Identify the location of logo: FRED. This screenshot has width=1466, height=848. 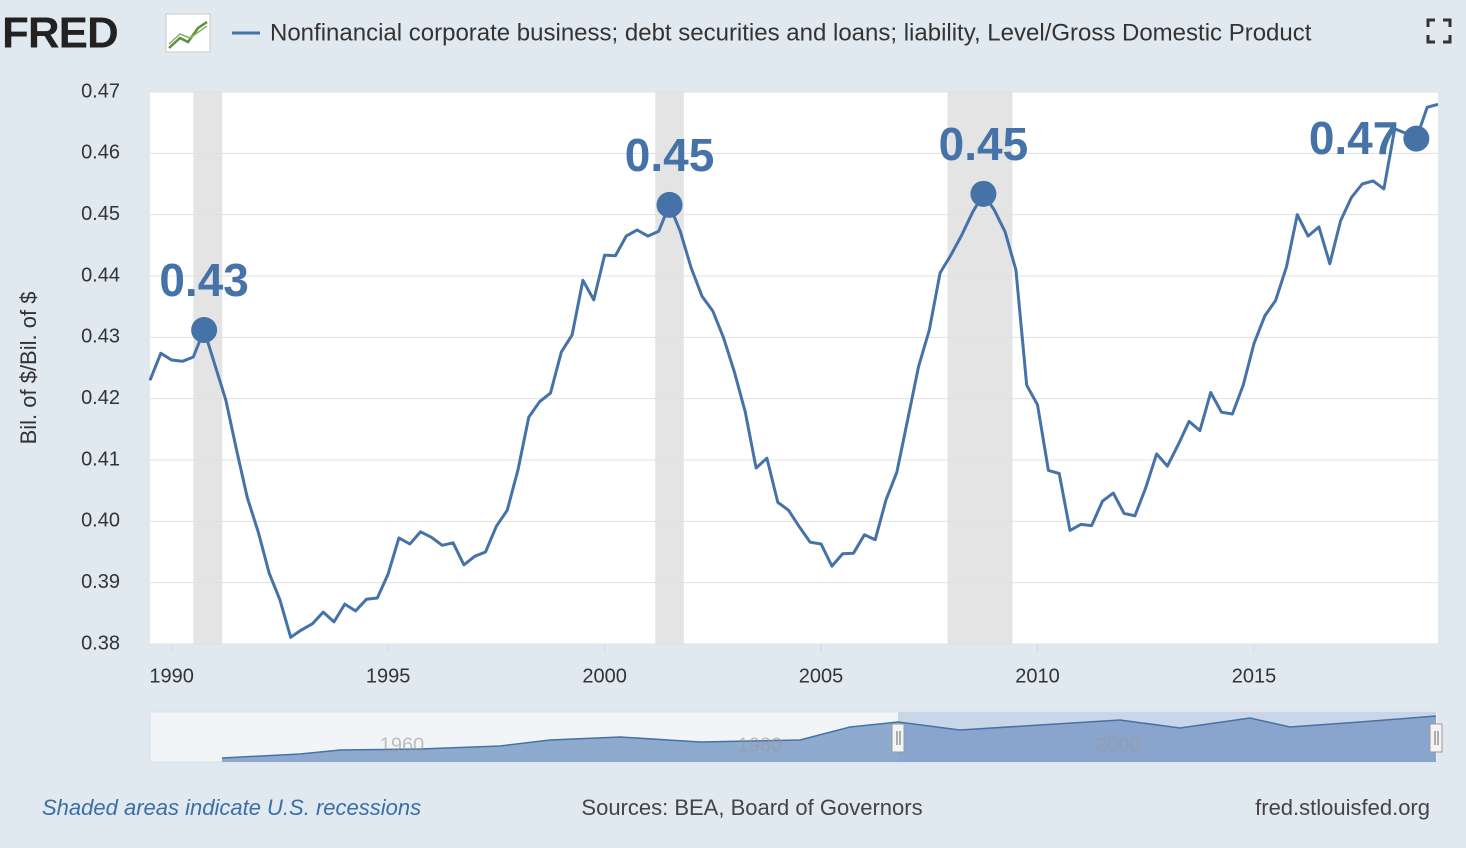
(60, 33).